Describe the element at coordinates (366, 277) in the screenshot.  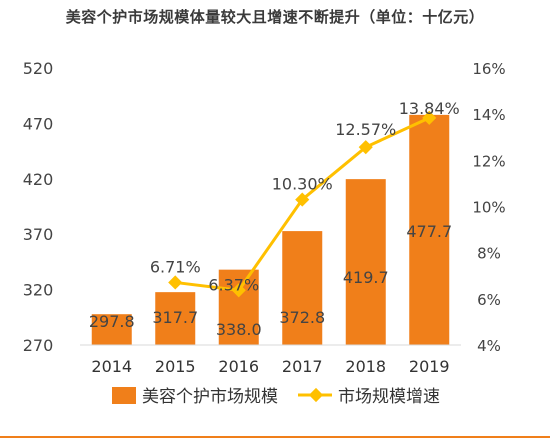
I see `bar-value-label: 419.7` at that location.